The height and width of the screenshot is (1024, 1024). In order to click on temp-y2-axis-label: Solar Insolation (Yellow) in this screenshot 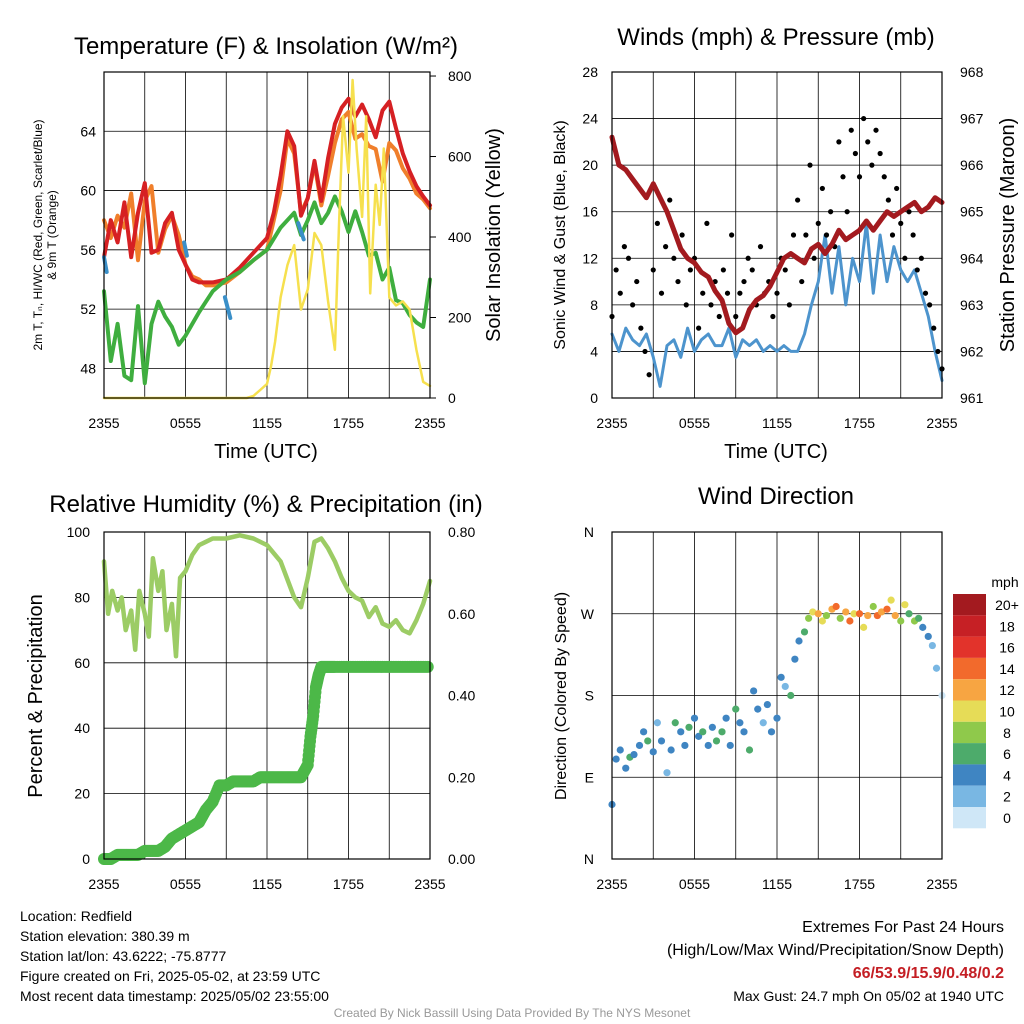, I will do `click(494, 235)`.